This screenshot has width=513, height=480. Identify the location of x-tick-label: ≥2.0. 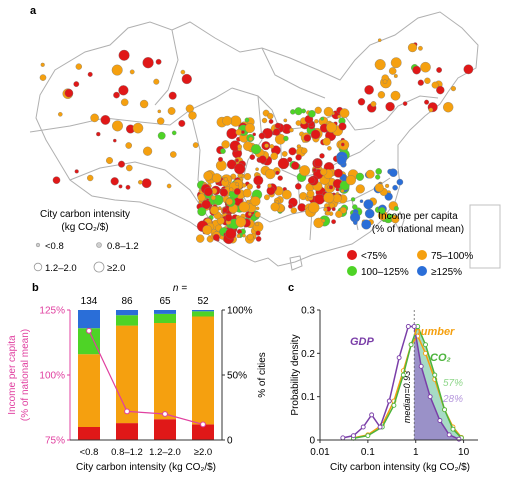
(203, 452).